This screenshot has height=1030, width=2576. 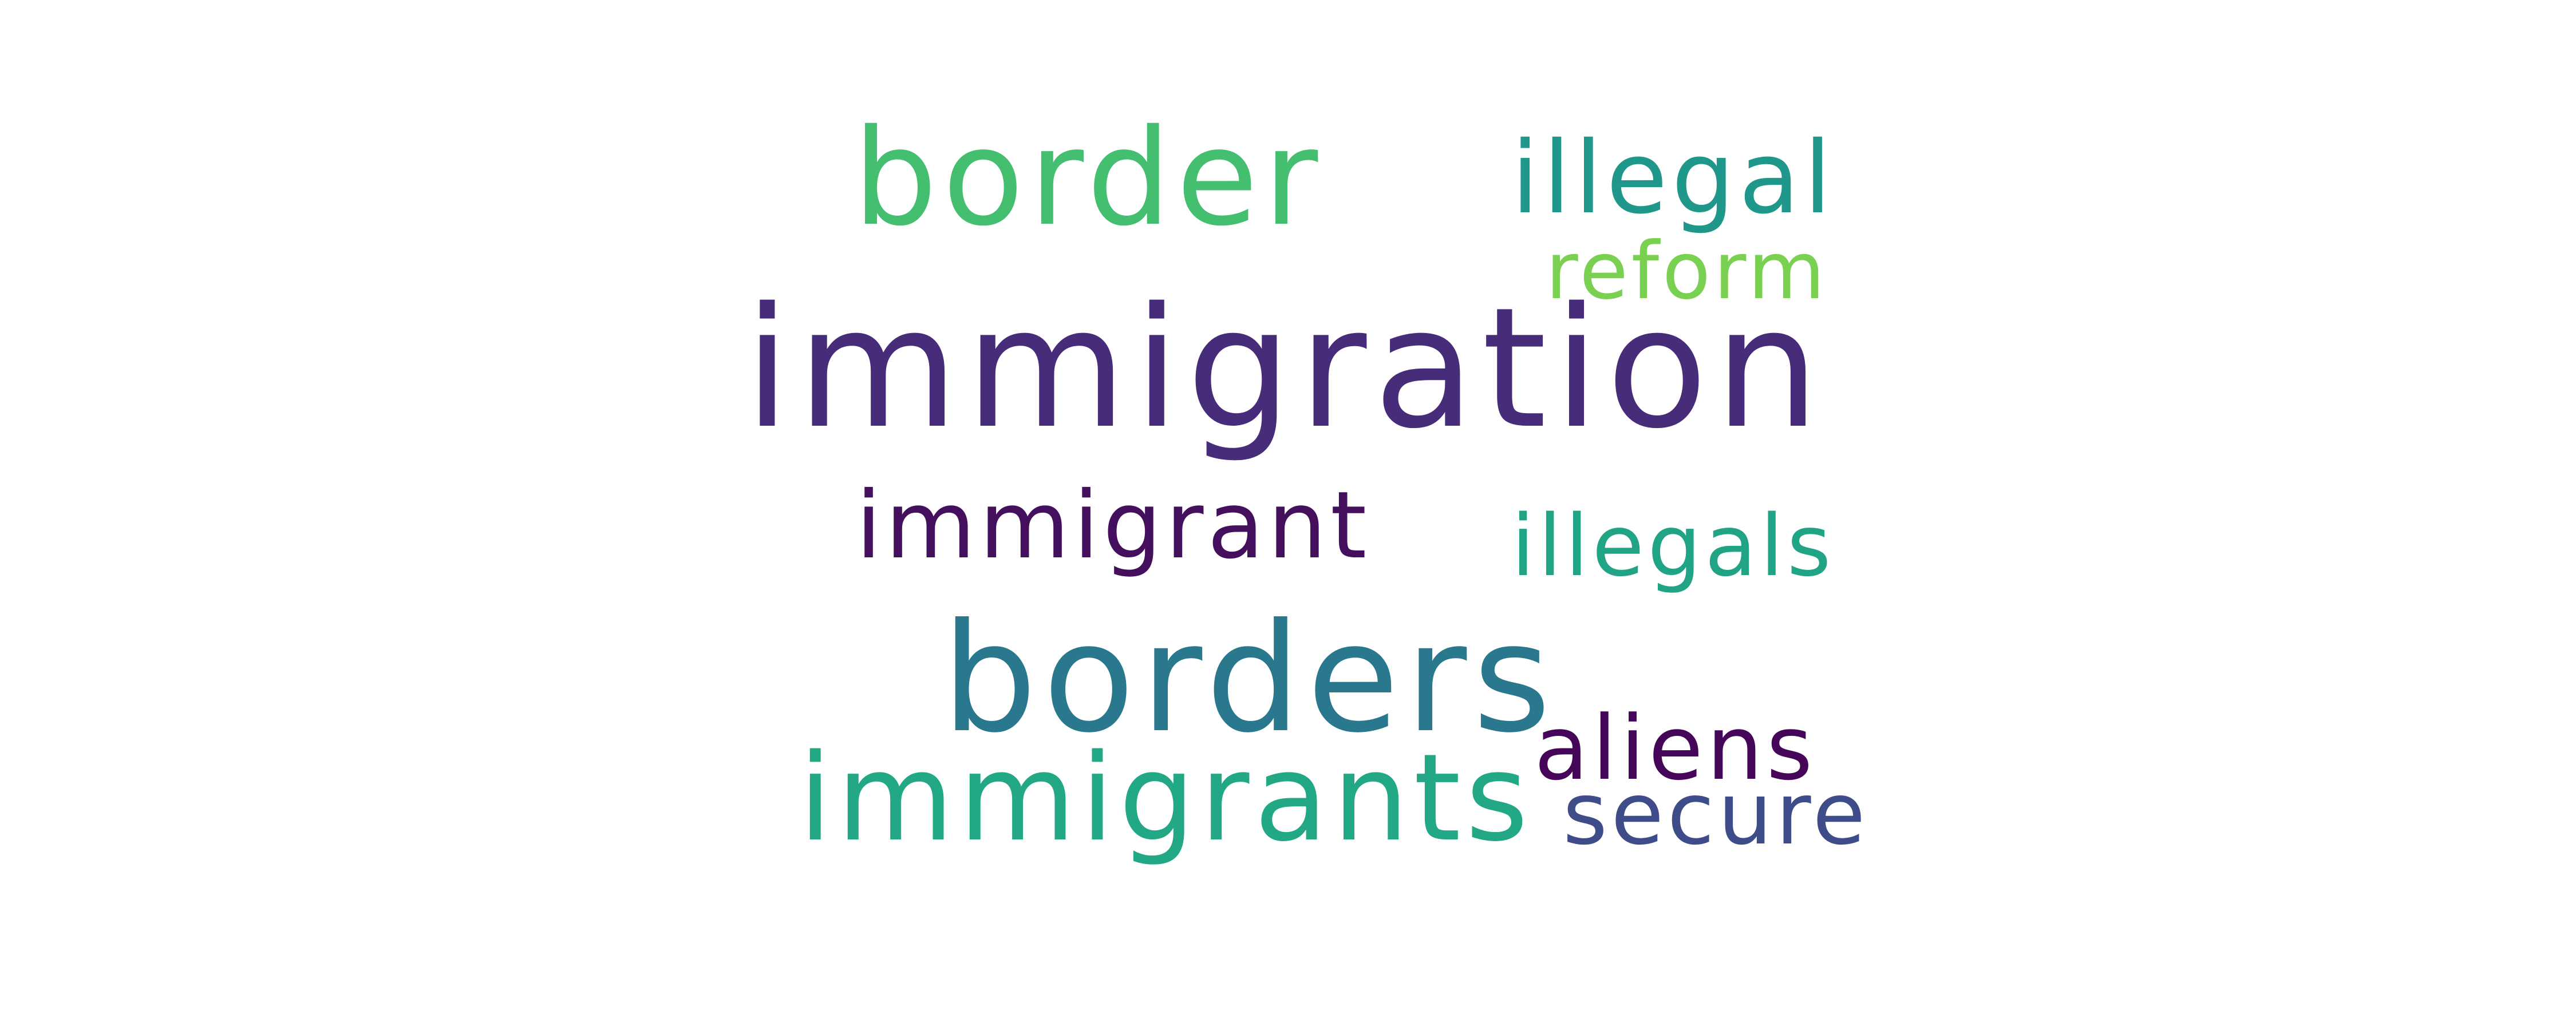 I want to click on word-illegal: illegal, so click(x=1673, y=178).